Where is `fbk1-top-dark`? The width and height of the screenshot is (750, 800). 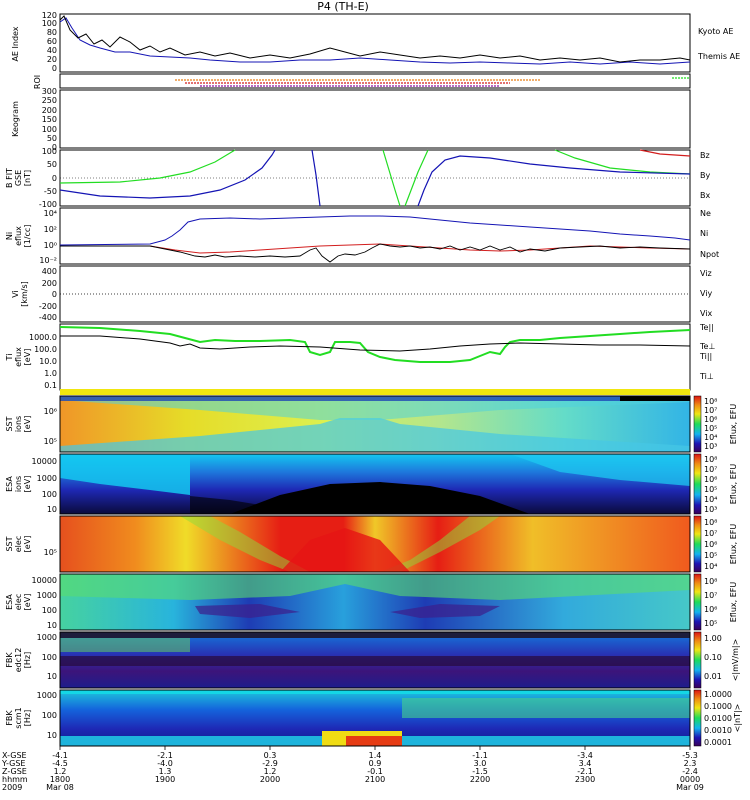 fbk1-top-dark is located at coordinates (375, 635).